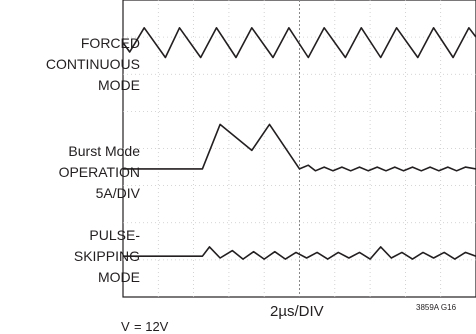  Describe the element at coordinates (110, 43) in the screenshot. I see `trace-label-line: FORCED` at that location.